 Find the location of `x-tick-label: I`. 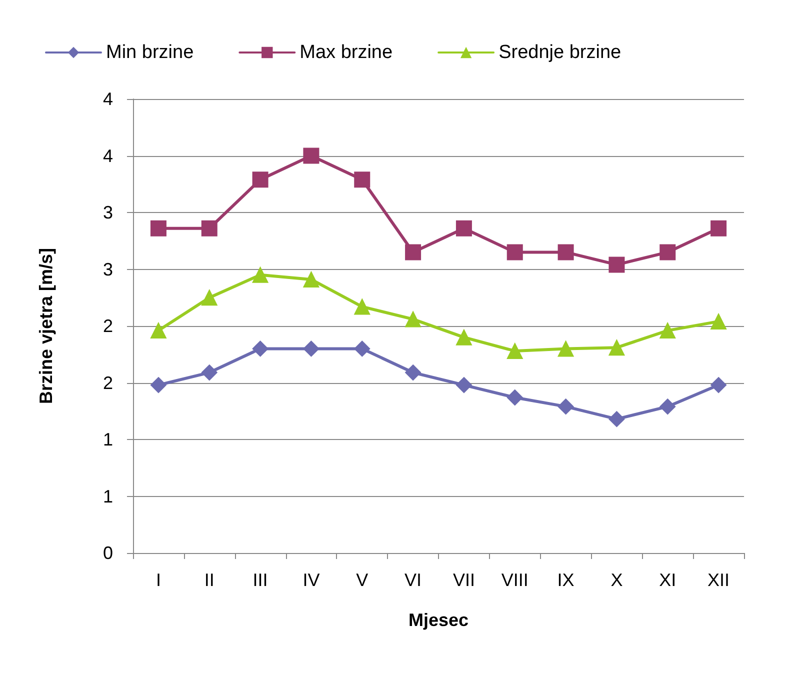

x-tick-label: I is located at coordinates (158, 580).